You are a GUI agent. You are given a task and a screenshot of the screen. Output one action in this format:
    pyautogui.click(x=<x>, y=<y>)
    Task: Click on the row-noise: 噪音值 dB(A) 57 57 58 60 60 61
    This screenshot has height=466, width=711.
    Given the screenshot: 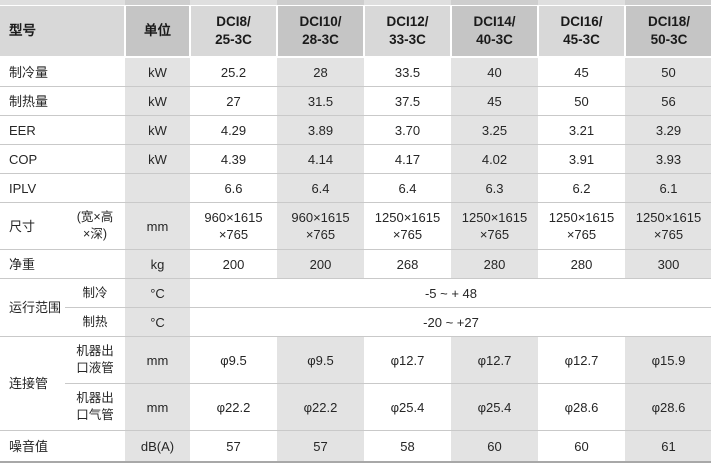 What is the action you would take?
    pyautogui.click(x=355, y=446)
    